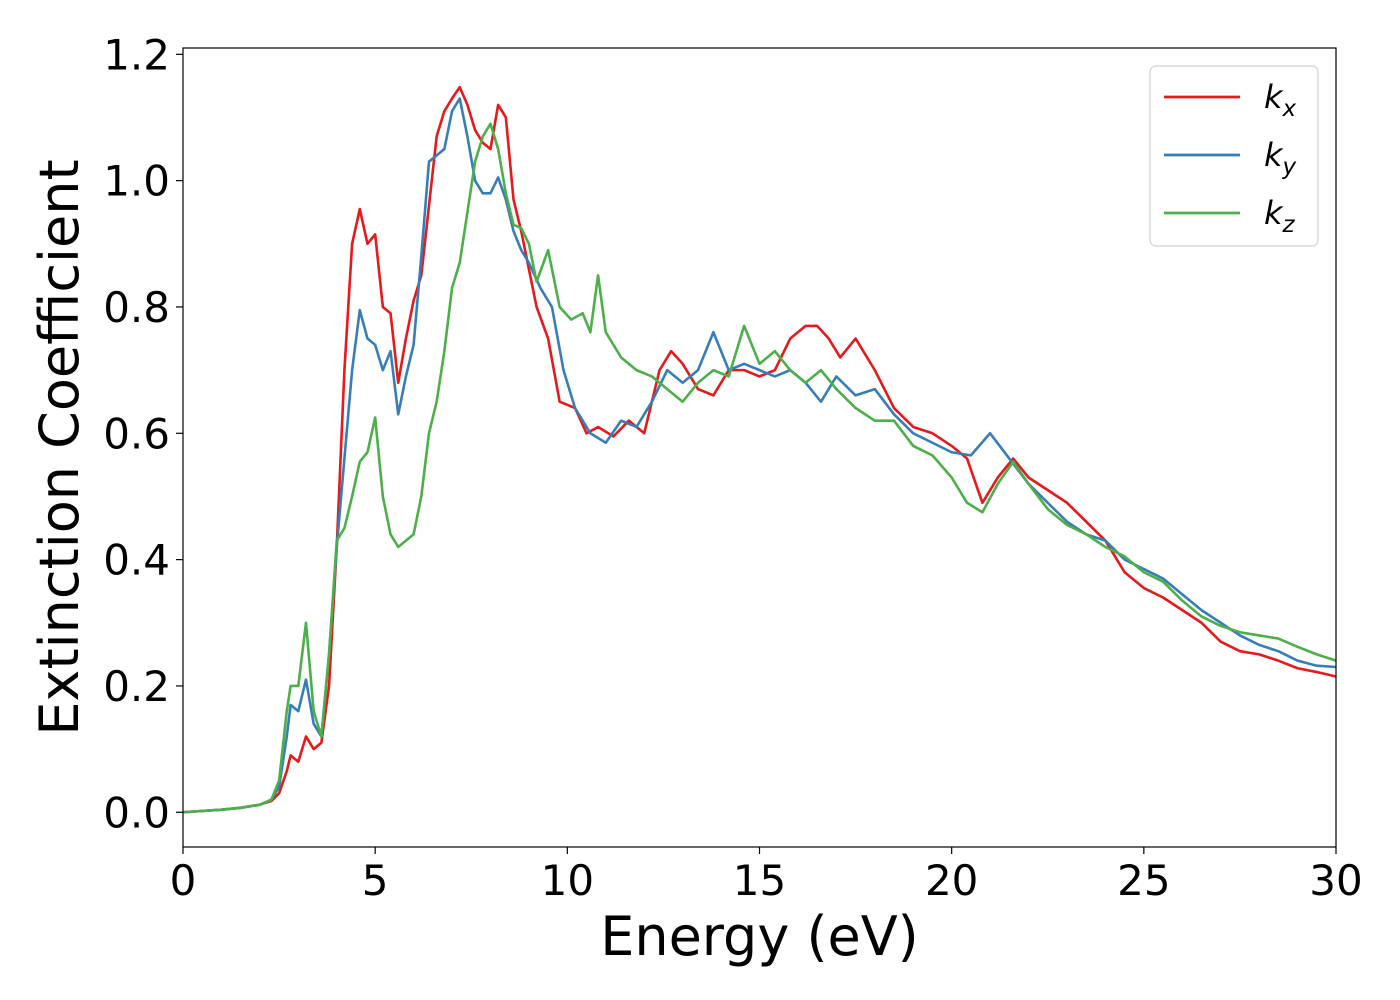  Describe the element at coordinates (1335, 880) in the screenshot. I see `x-tick-label: 30` at that location.